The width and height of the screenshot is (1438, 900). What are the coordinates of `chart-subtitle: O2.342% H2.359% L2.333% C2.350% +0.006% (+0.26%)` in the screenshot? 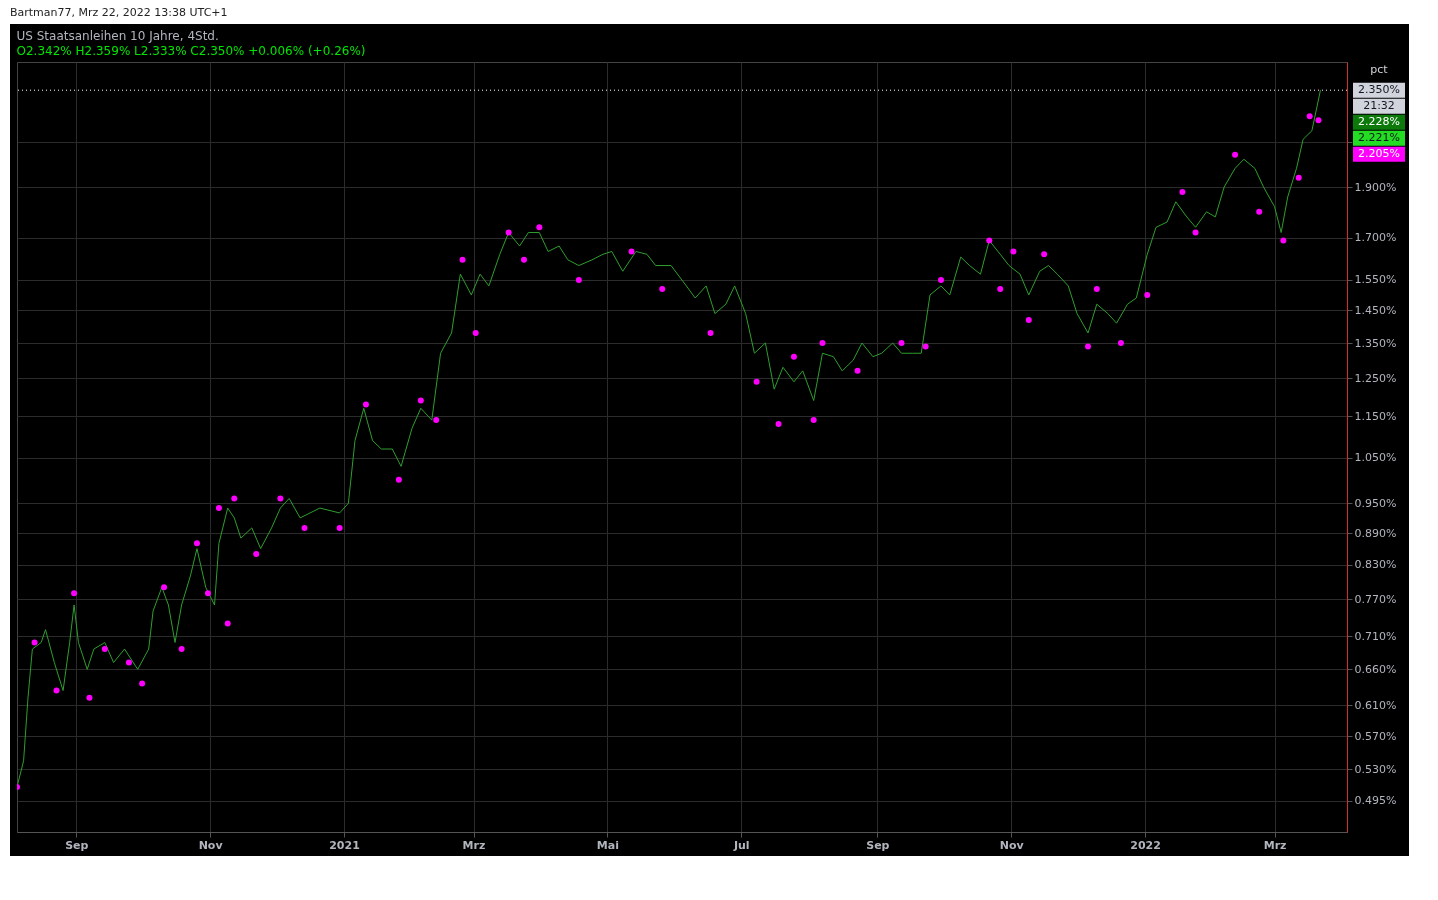 It's located at (191, 51).